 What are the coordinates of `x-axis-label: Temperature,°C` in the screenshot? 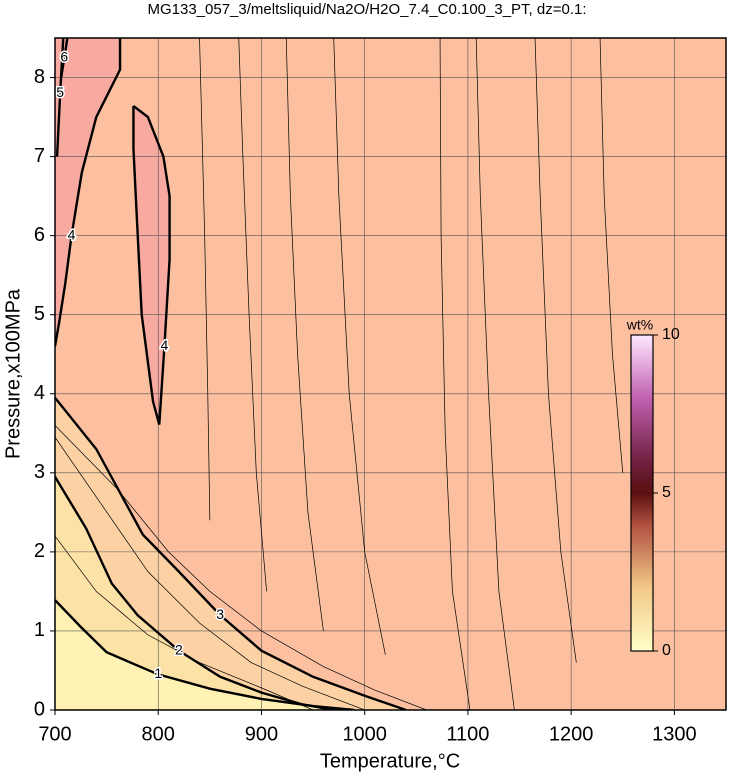 It's located at (390, 761).